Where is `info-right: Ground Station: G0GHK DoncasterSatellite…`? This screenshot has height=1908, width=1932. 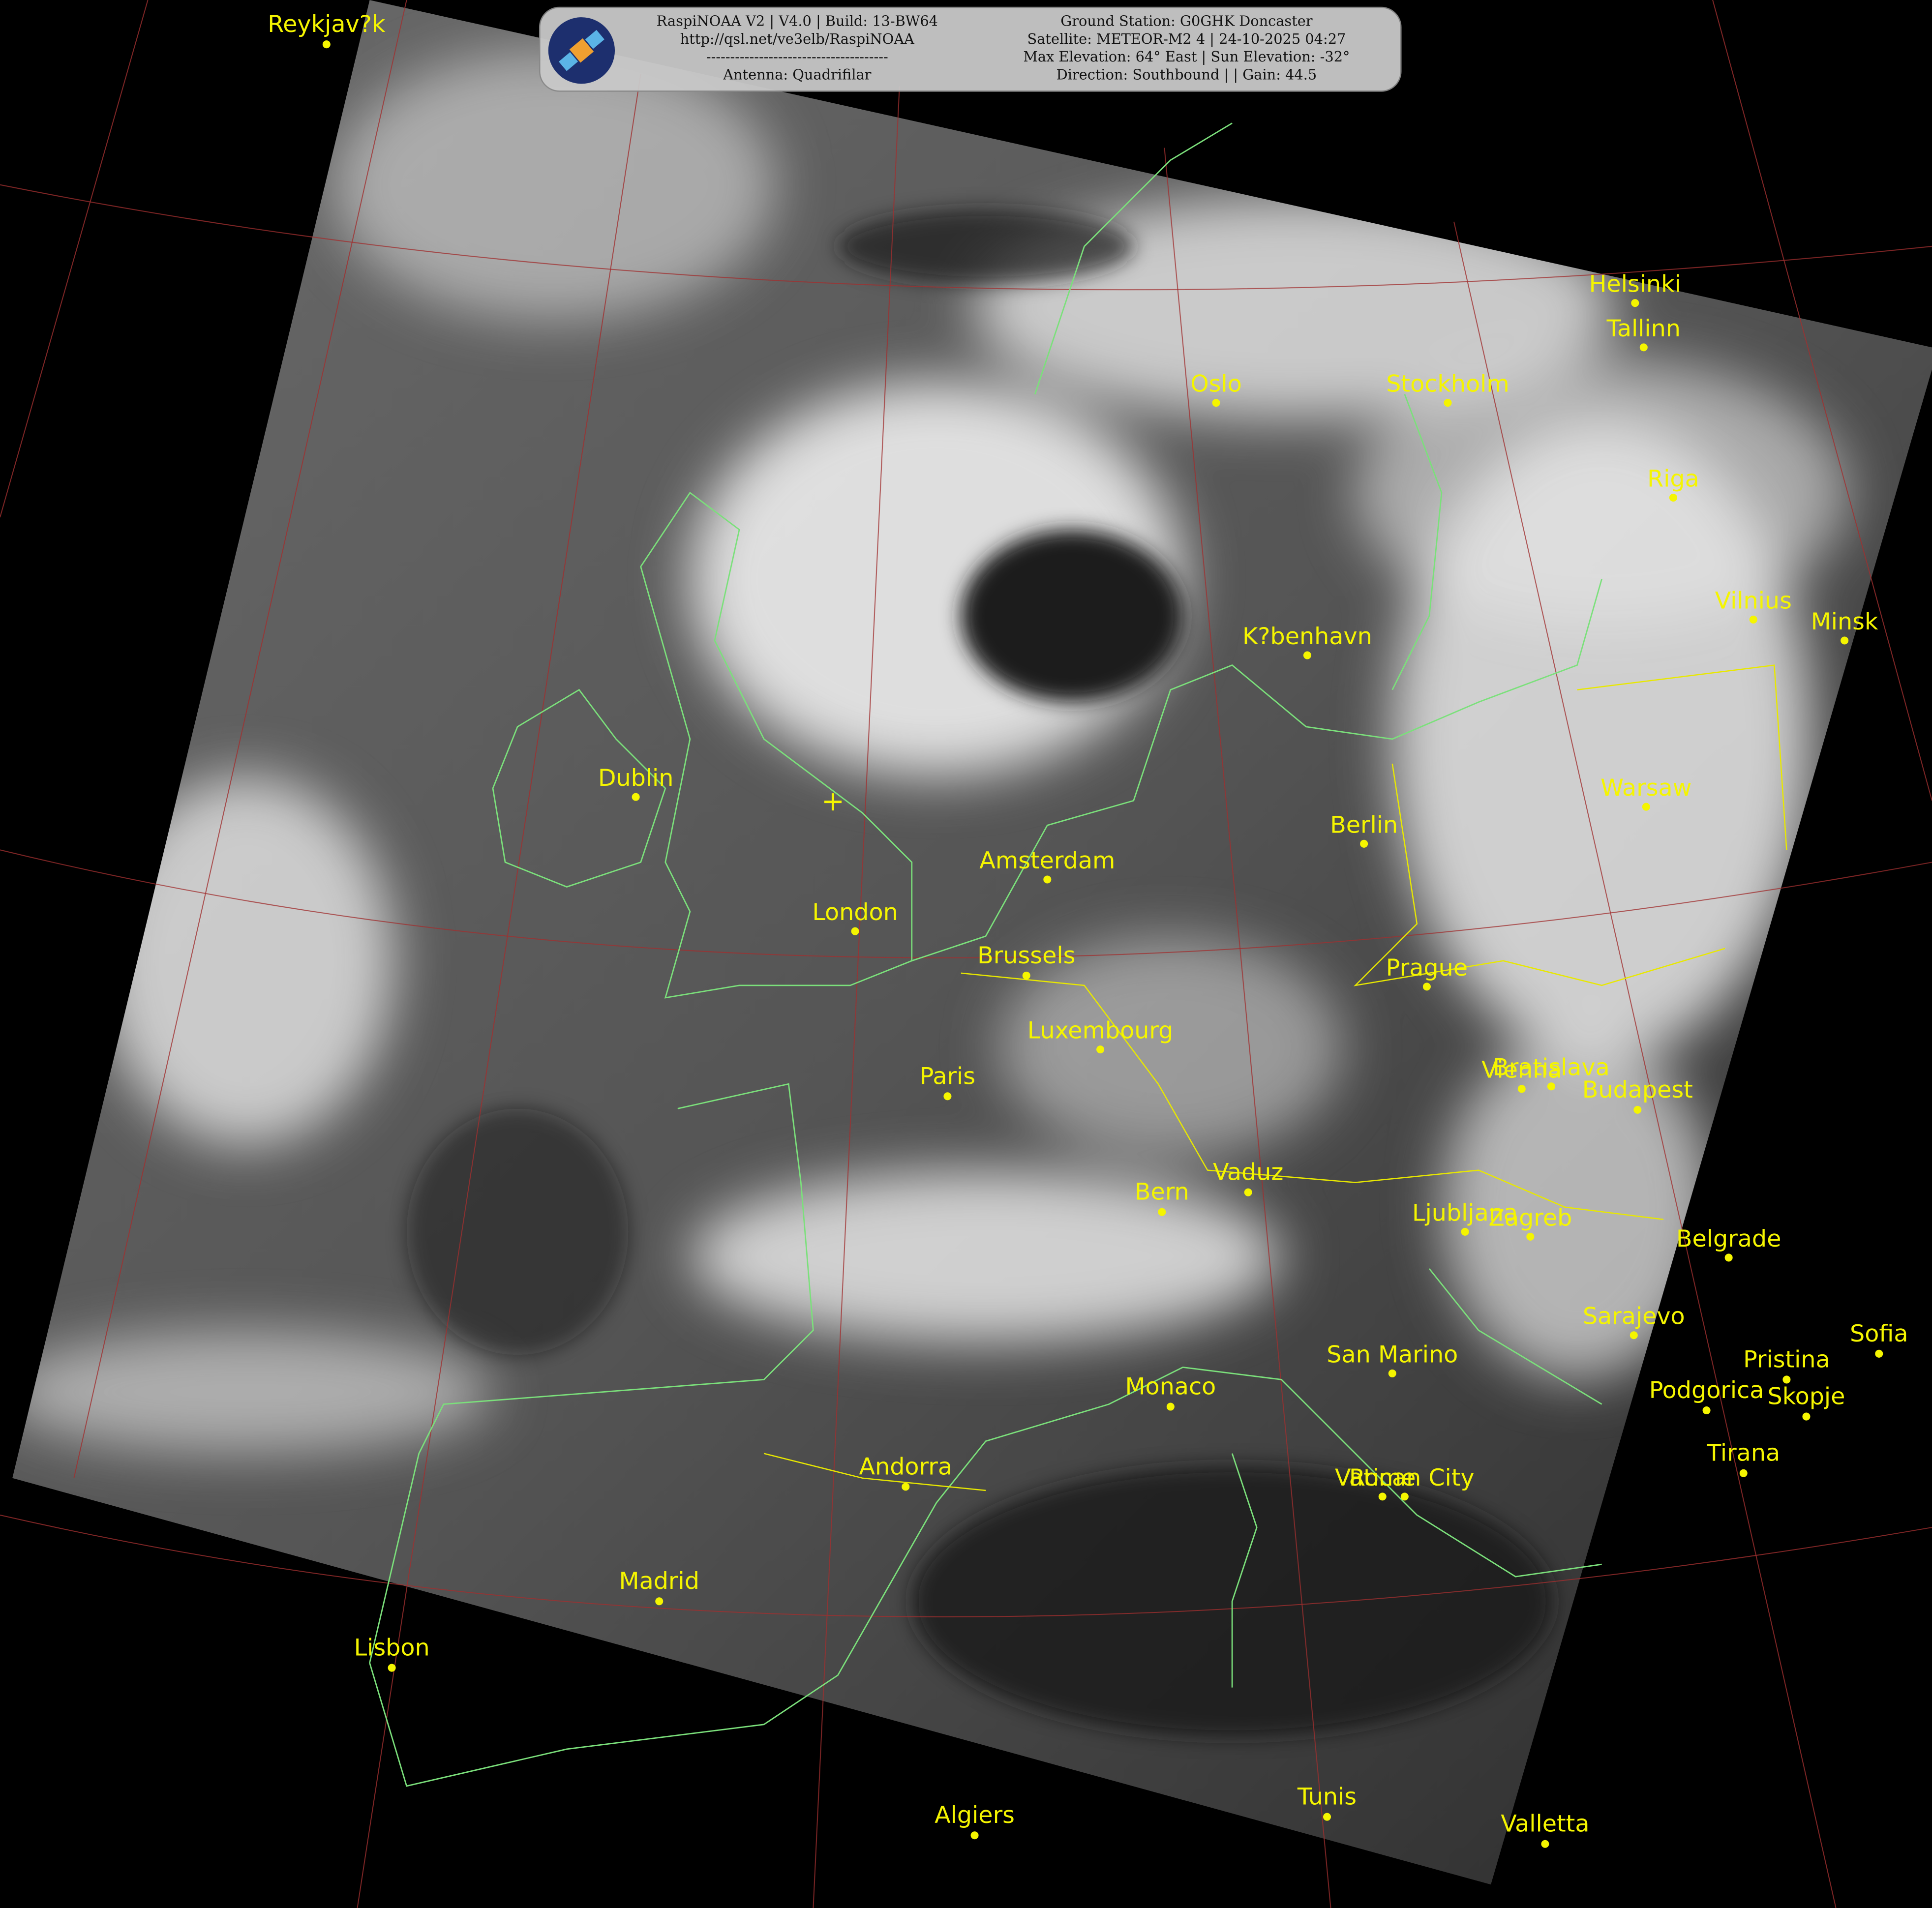 info-right: Ground Station: G0GHK DoncasterSatellite… is located at coordinates (1186, 48).